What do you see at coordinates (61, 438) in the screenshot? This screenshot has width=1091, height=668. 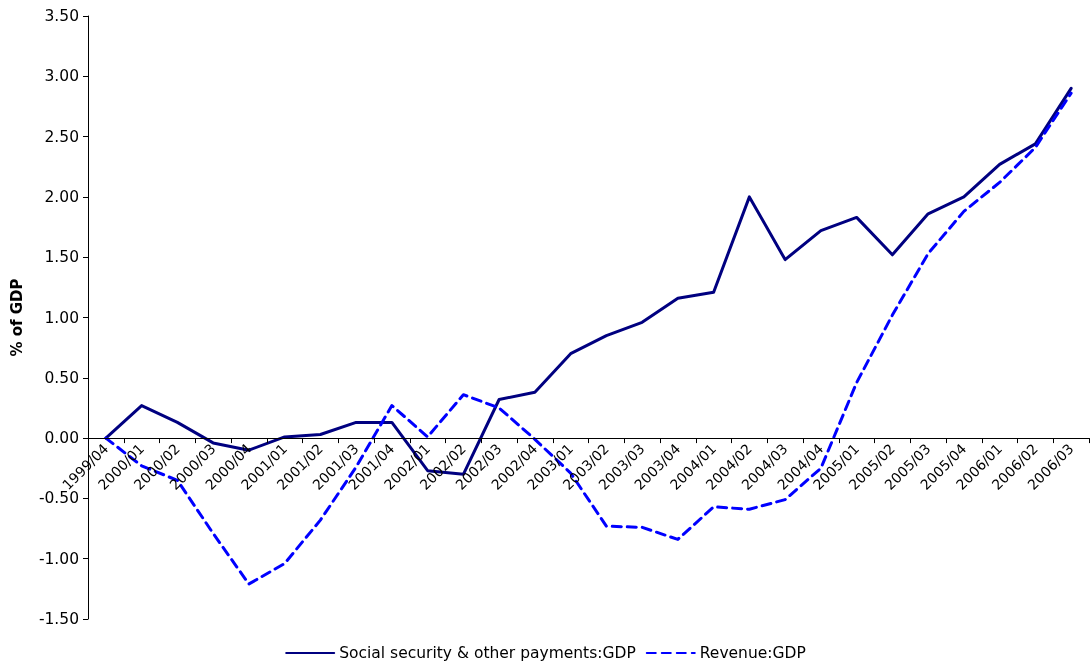 I see `y-tick-label: 0.00` at bounding box center [61, 438].